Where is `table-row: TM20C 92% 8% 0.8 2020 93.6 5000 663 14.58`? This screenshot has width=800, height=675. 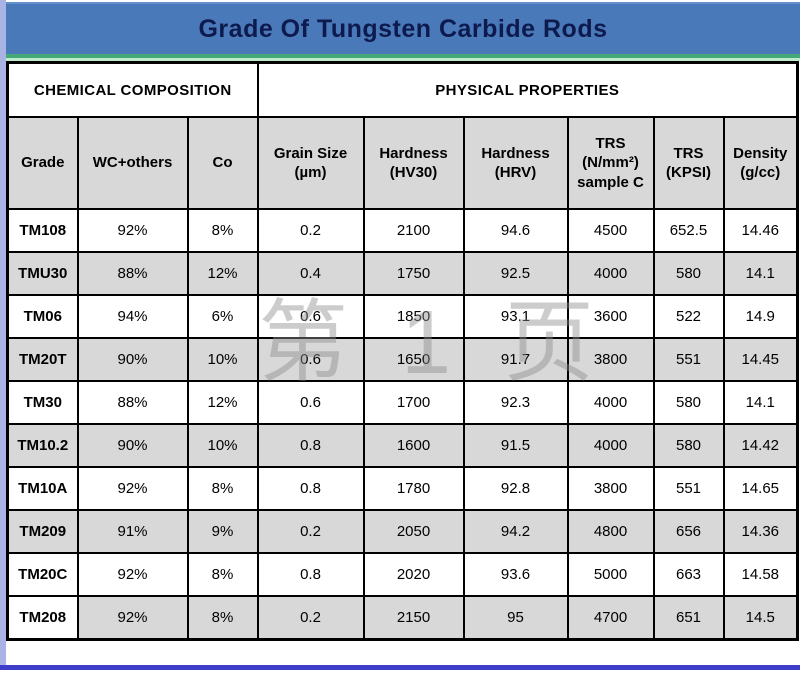
table-row: TM20C 92% 8% 0.8 2020 93.6 5000 663 14.58 is located at coordinates (402, 574).